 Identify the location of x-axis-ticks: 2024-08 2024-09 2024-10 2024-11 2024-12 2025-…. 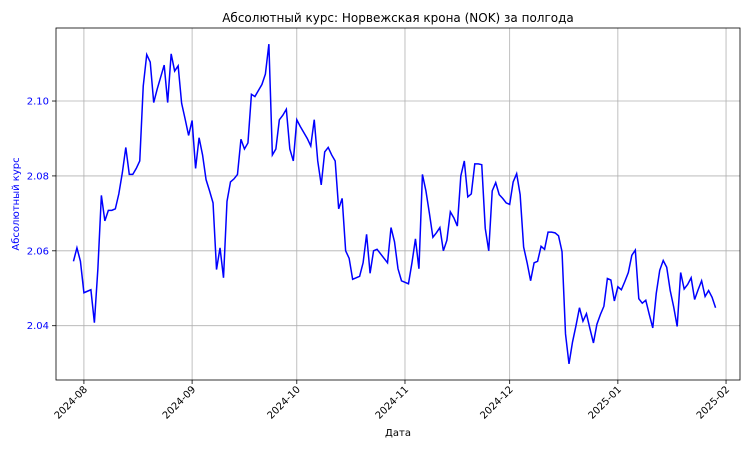
(392, 401).